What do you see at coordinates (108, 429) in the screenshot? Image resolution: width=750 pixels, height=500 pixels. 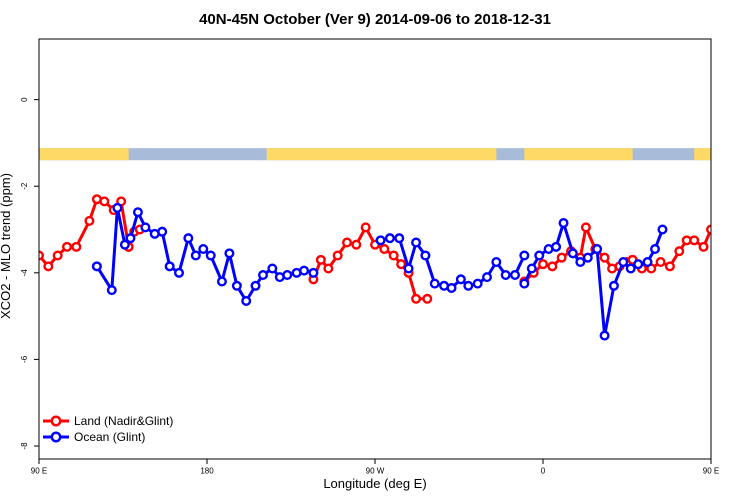 I see `legend: Land (Nadir&Glint) Ocean (Glint)` at bounding box center [108, 429].